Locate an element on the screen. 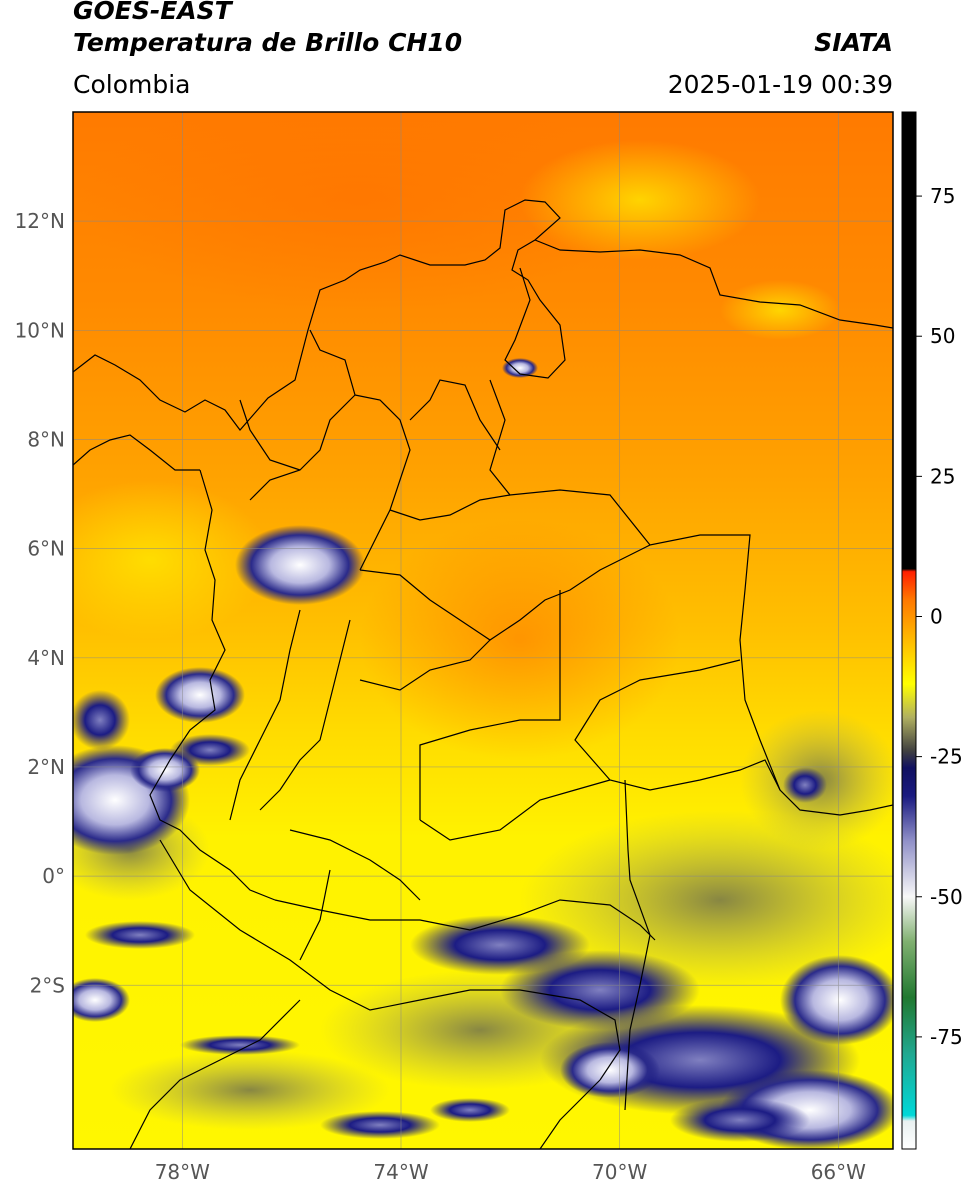 This screenshot has height=1190, width=966. product-title: Temperatura de Brillo CH10 is located at coordinates (268, 42).